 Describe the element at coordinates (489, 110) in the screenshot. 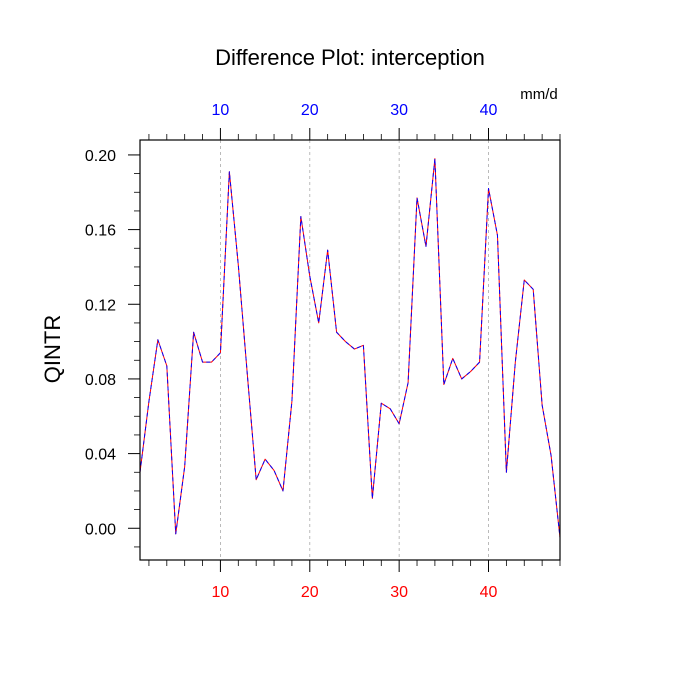

I see `x-tick-label-top: 40` at that location.